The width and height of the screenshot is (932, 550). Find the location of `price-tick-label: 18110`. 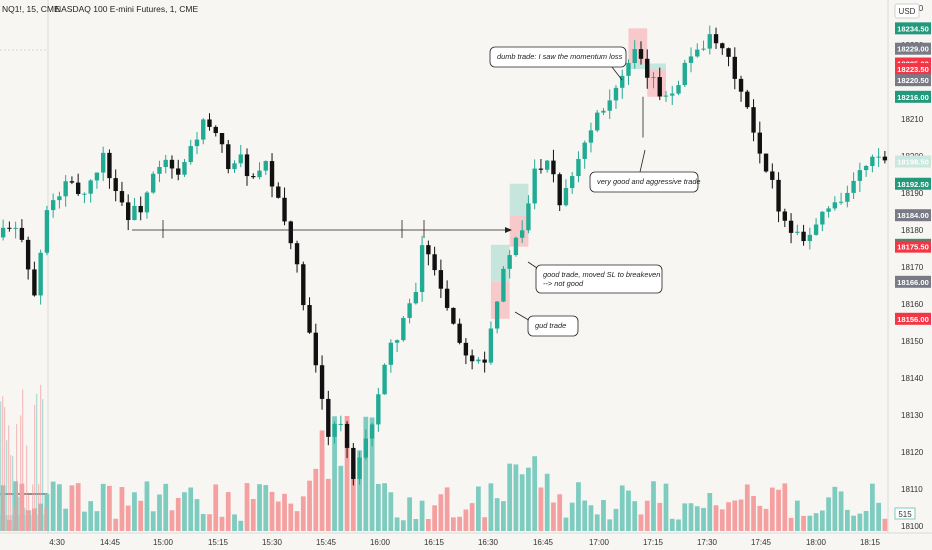

price-tick-label: 18110 is located at coordinates (912, 489).